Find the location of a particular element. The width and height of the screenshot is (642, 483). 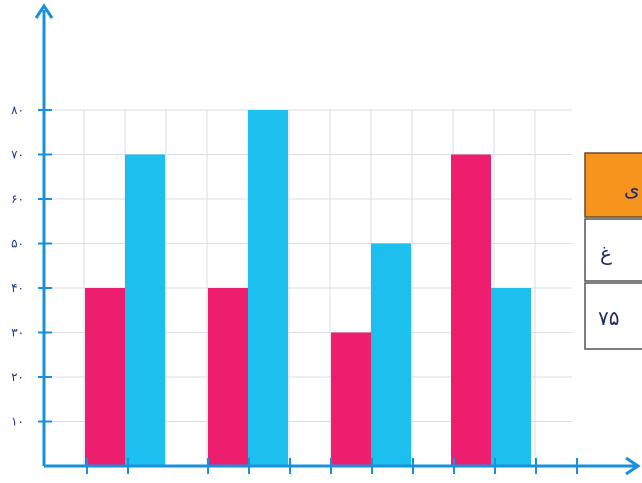

y-ticks: ۱۰ ۲۰ ۳۰ ۴۰ ۵۰ ۶۰ ۷۰ ۸۰ is located at coordinates (31, 266).